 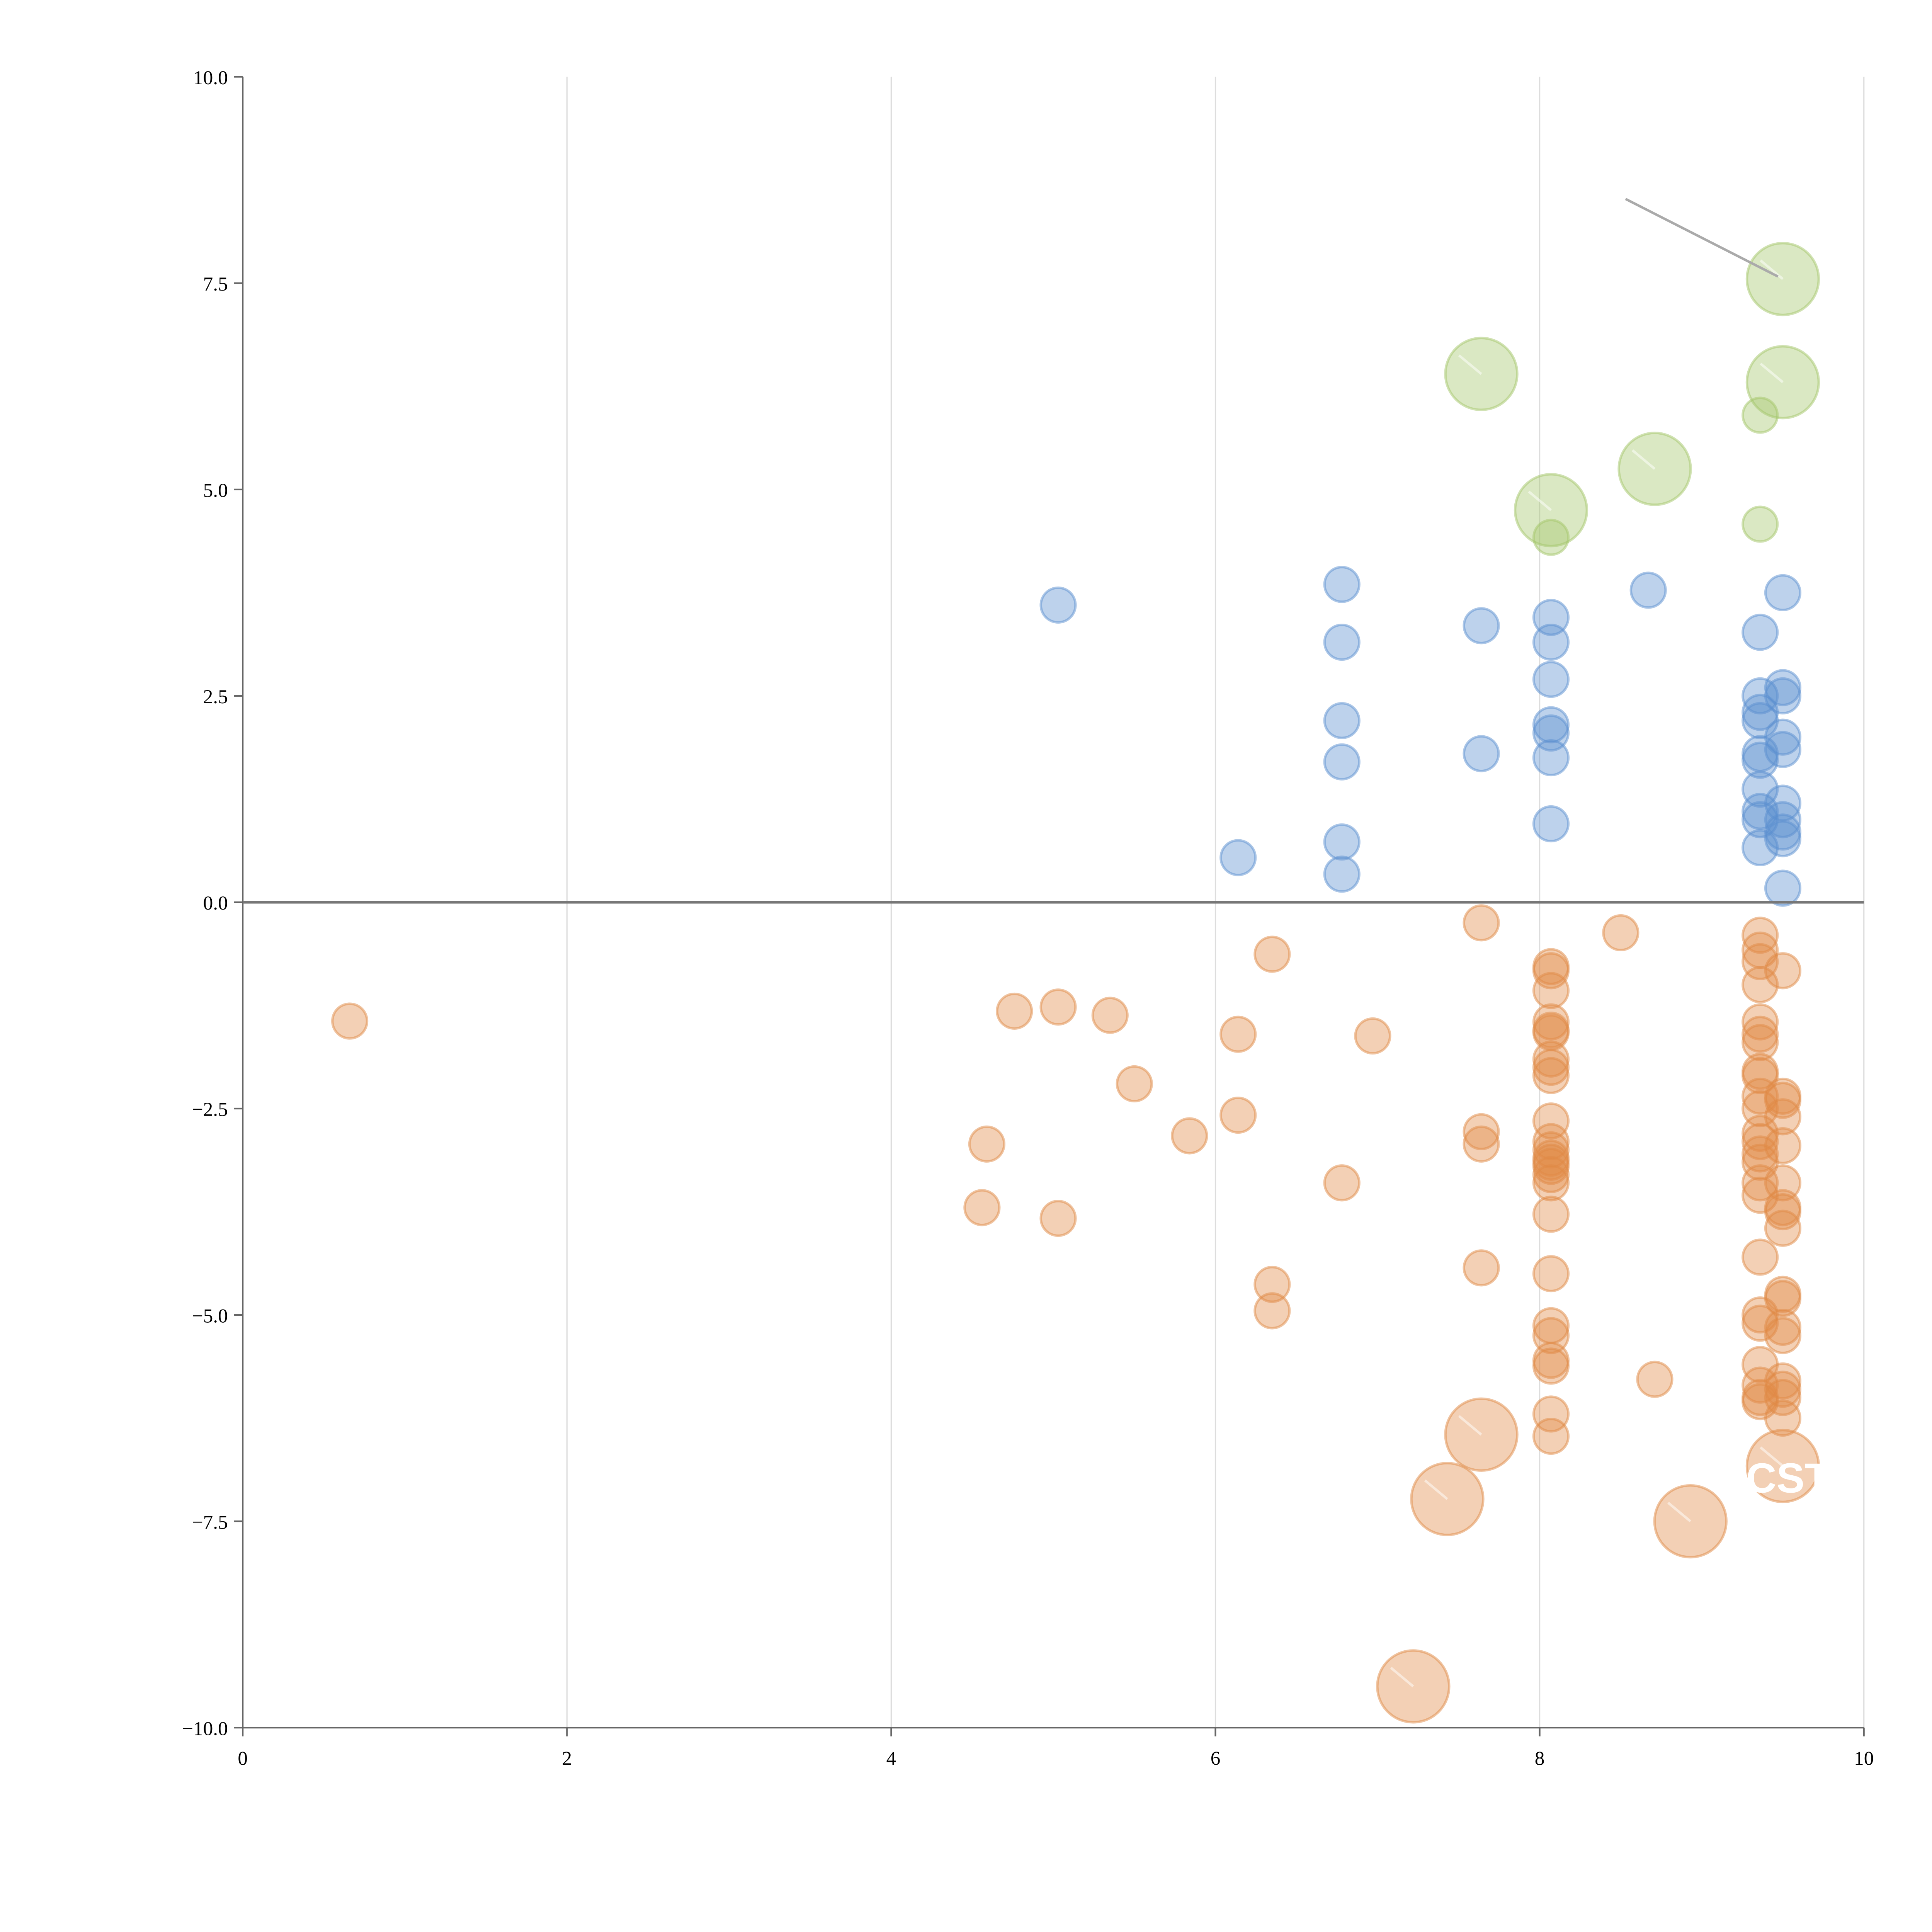 What do you see at coordinates (567, 1758) in the screenshot?
I see `x-tick-label: 2` at bounding box center [567, 1758].